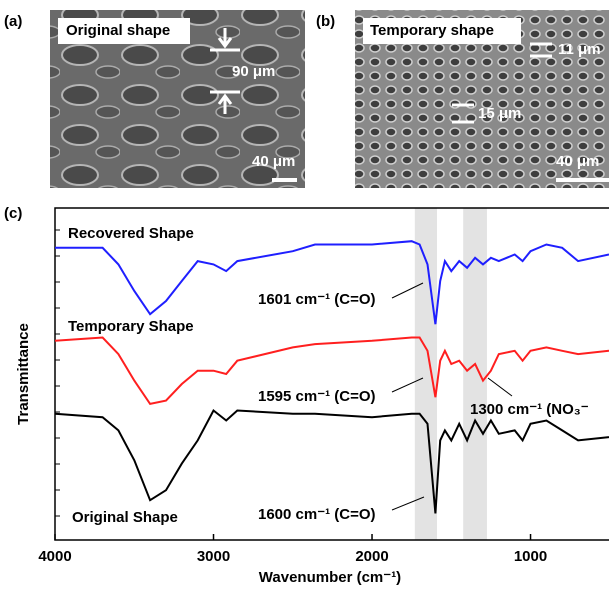 The height and width of the screenshot is (591, 609). What do you see at coordinates (213, 556) in the screenshot?
I see `x-tick-label: 3000` at bounding box center [213, 556].